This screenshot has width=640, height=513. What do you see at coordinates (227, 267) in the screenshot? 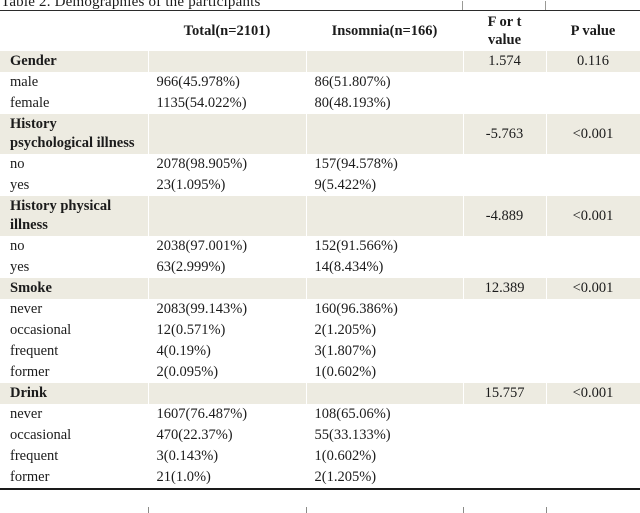
I see `total-value: 63(2.999%)` at bounding box center [227, 267].